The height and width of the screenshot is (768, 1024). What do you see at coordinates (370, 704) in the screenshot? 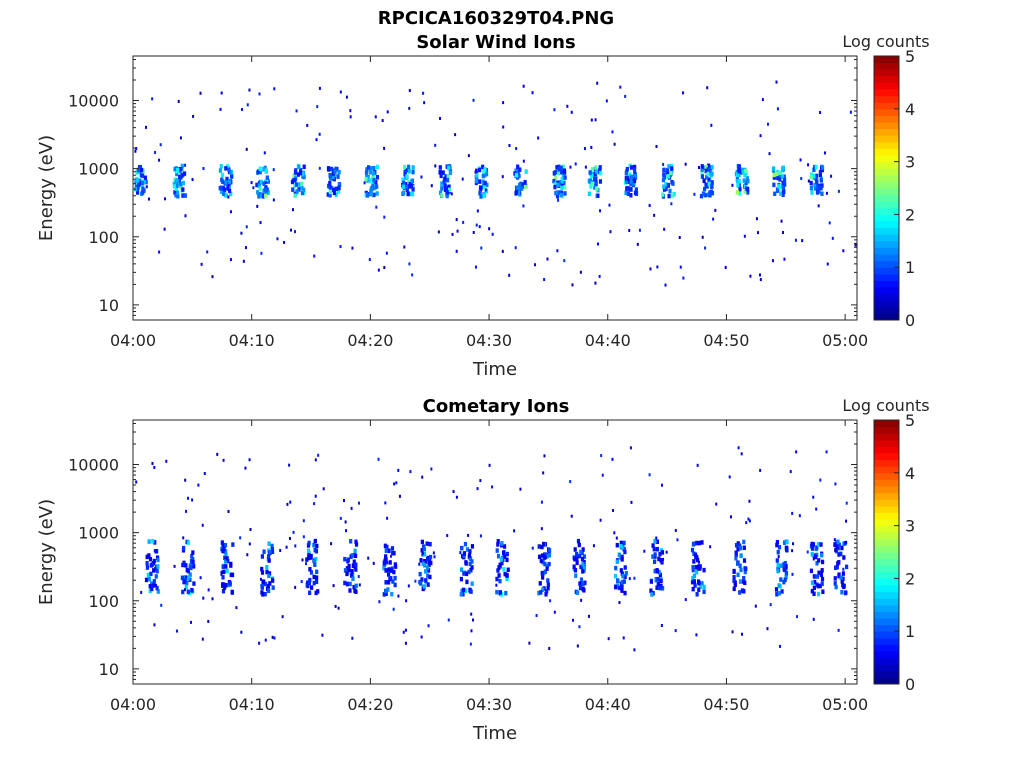
I see `x-tick-label: 04:20` at bounding box center [370, 704].